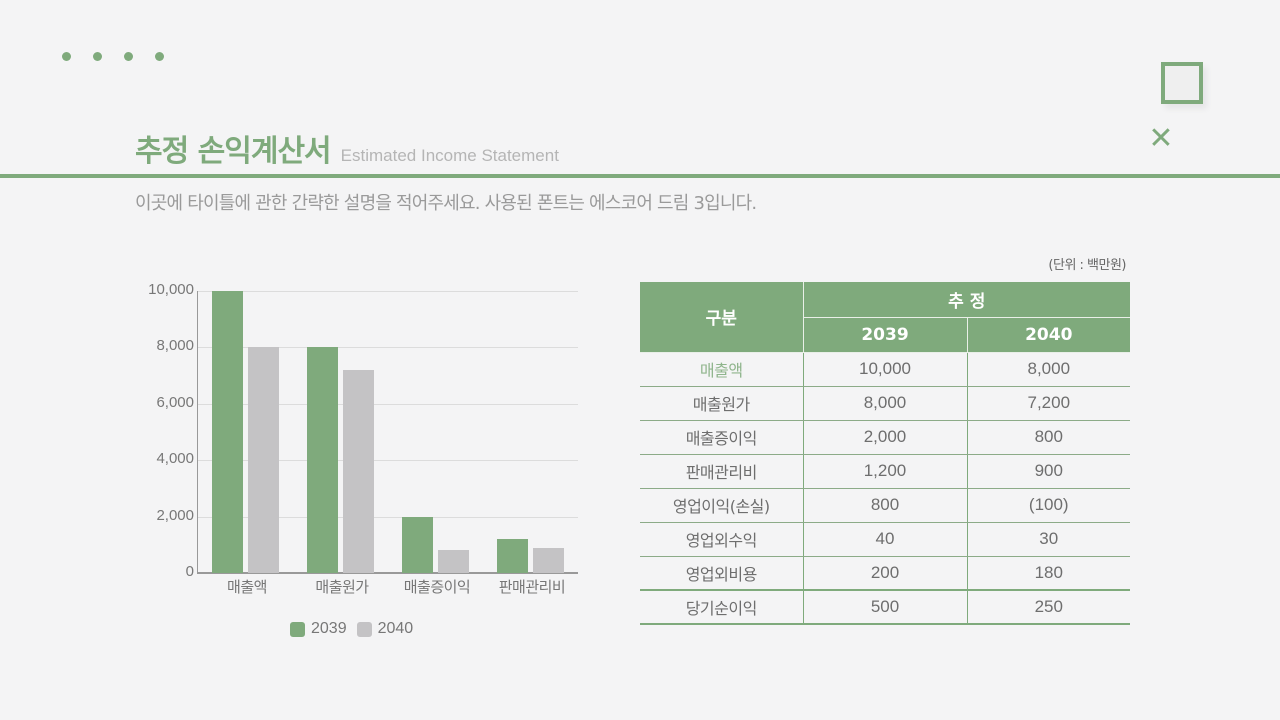 Image resolution: width=1280 pixels, height=720 pixels. Describe the element at coordinates (1049, 505) in the screenshot. I see `cell-2040: (100)` at that location.